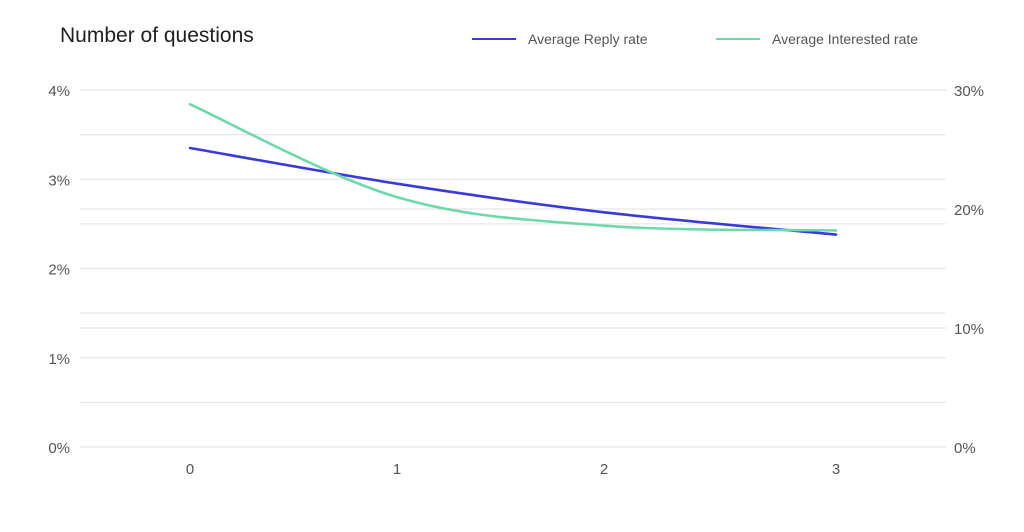 The height and width of the screenshot is (532, 1024). What do you see at coordinates (969, 91) in the screenshot?
I see `right-axis-tick-label: 30%` at bounding box center [969, 91].